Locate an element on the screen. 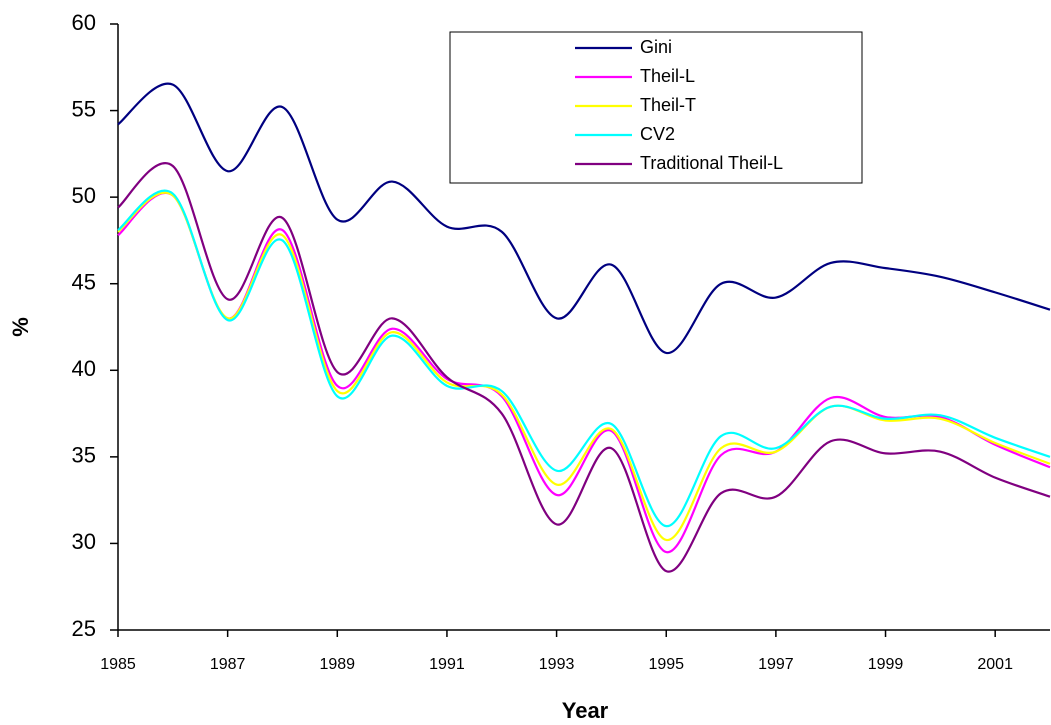 This screenshot has width=1051, height=725. legend-label: Traditional Theil-L is located at coordinates (711, 163).